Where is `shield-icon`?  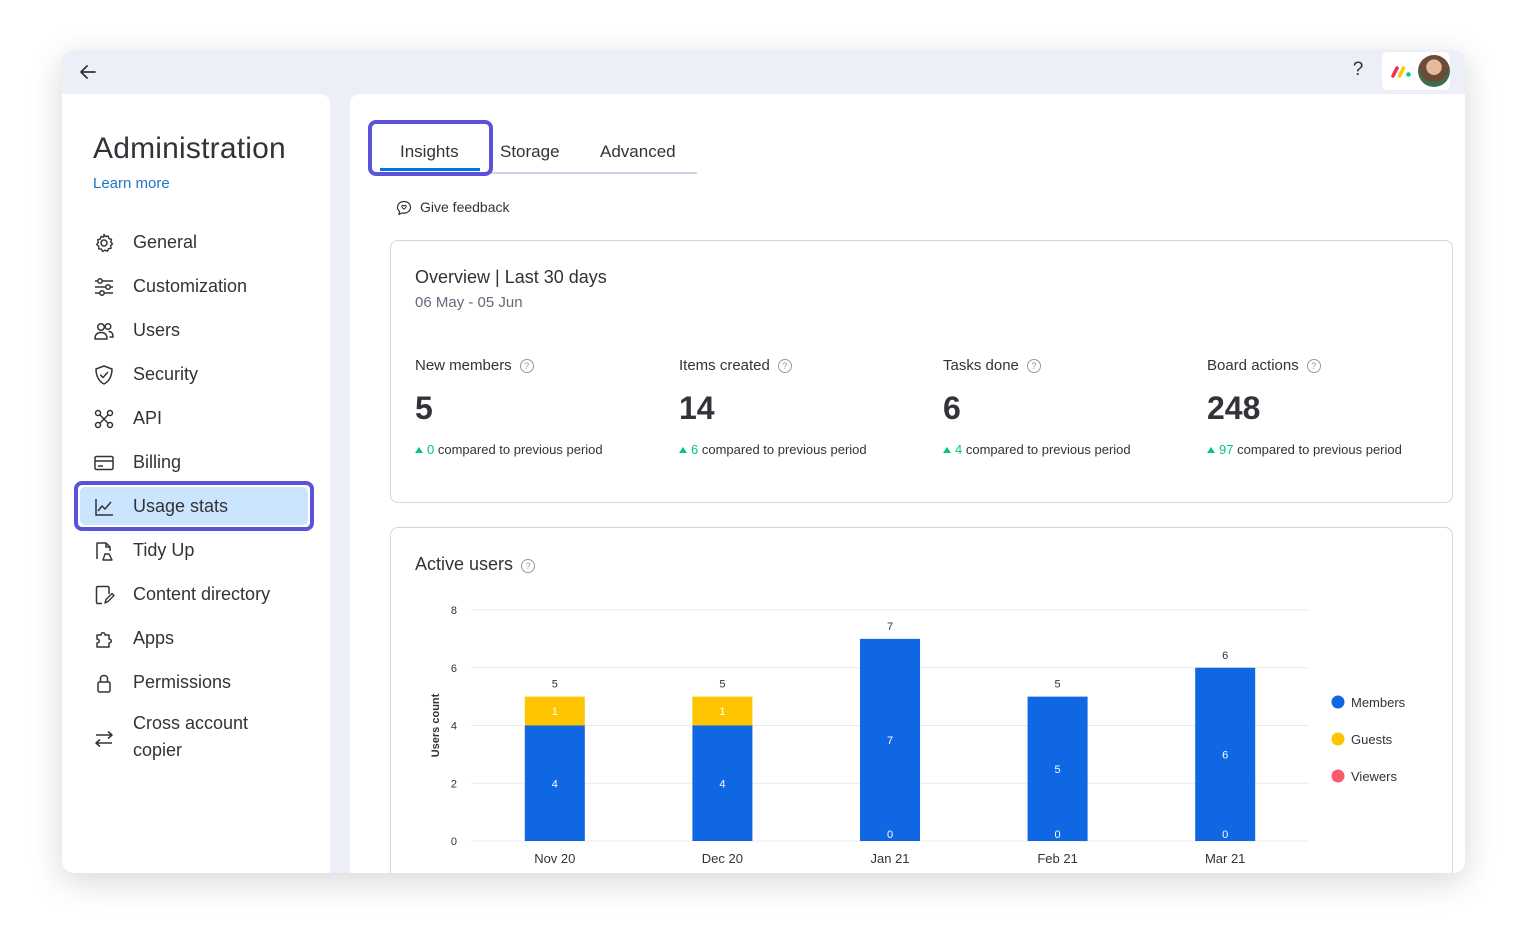
shield-icon is located at coordinates (104, 375).